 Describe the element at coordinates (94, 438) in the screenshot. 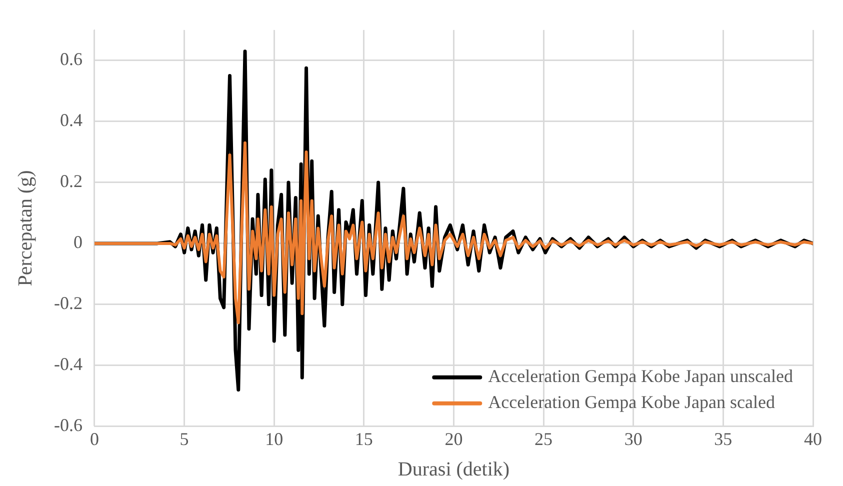

I see `x-tick-label: 0` at that location.